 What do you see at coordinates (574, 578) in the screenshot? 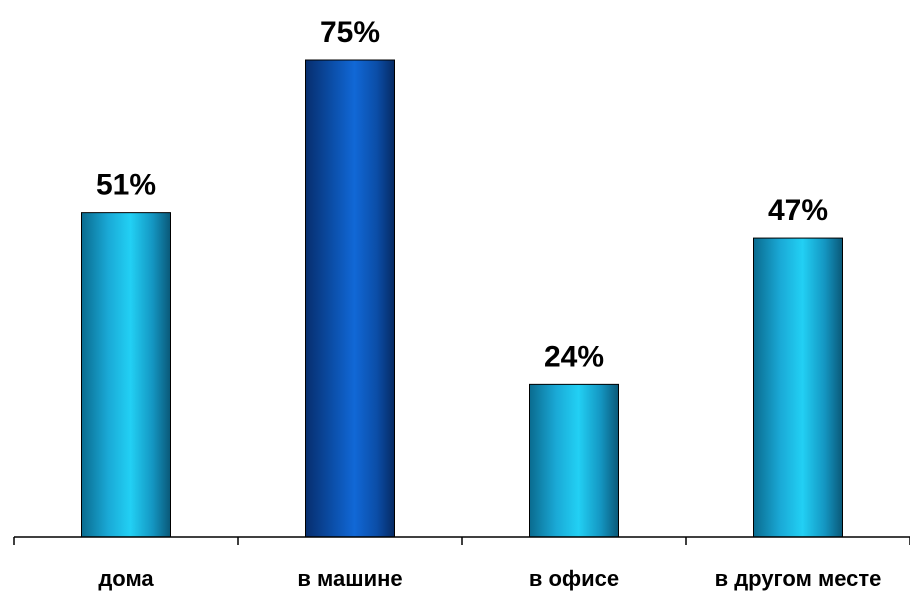
I see `x-tick-label: в офисе` at bounding box center [574, 578].